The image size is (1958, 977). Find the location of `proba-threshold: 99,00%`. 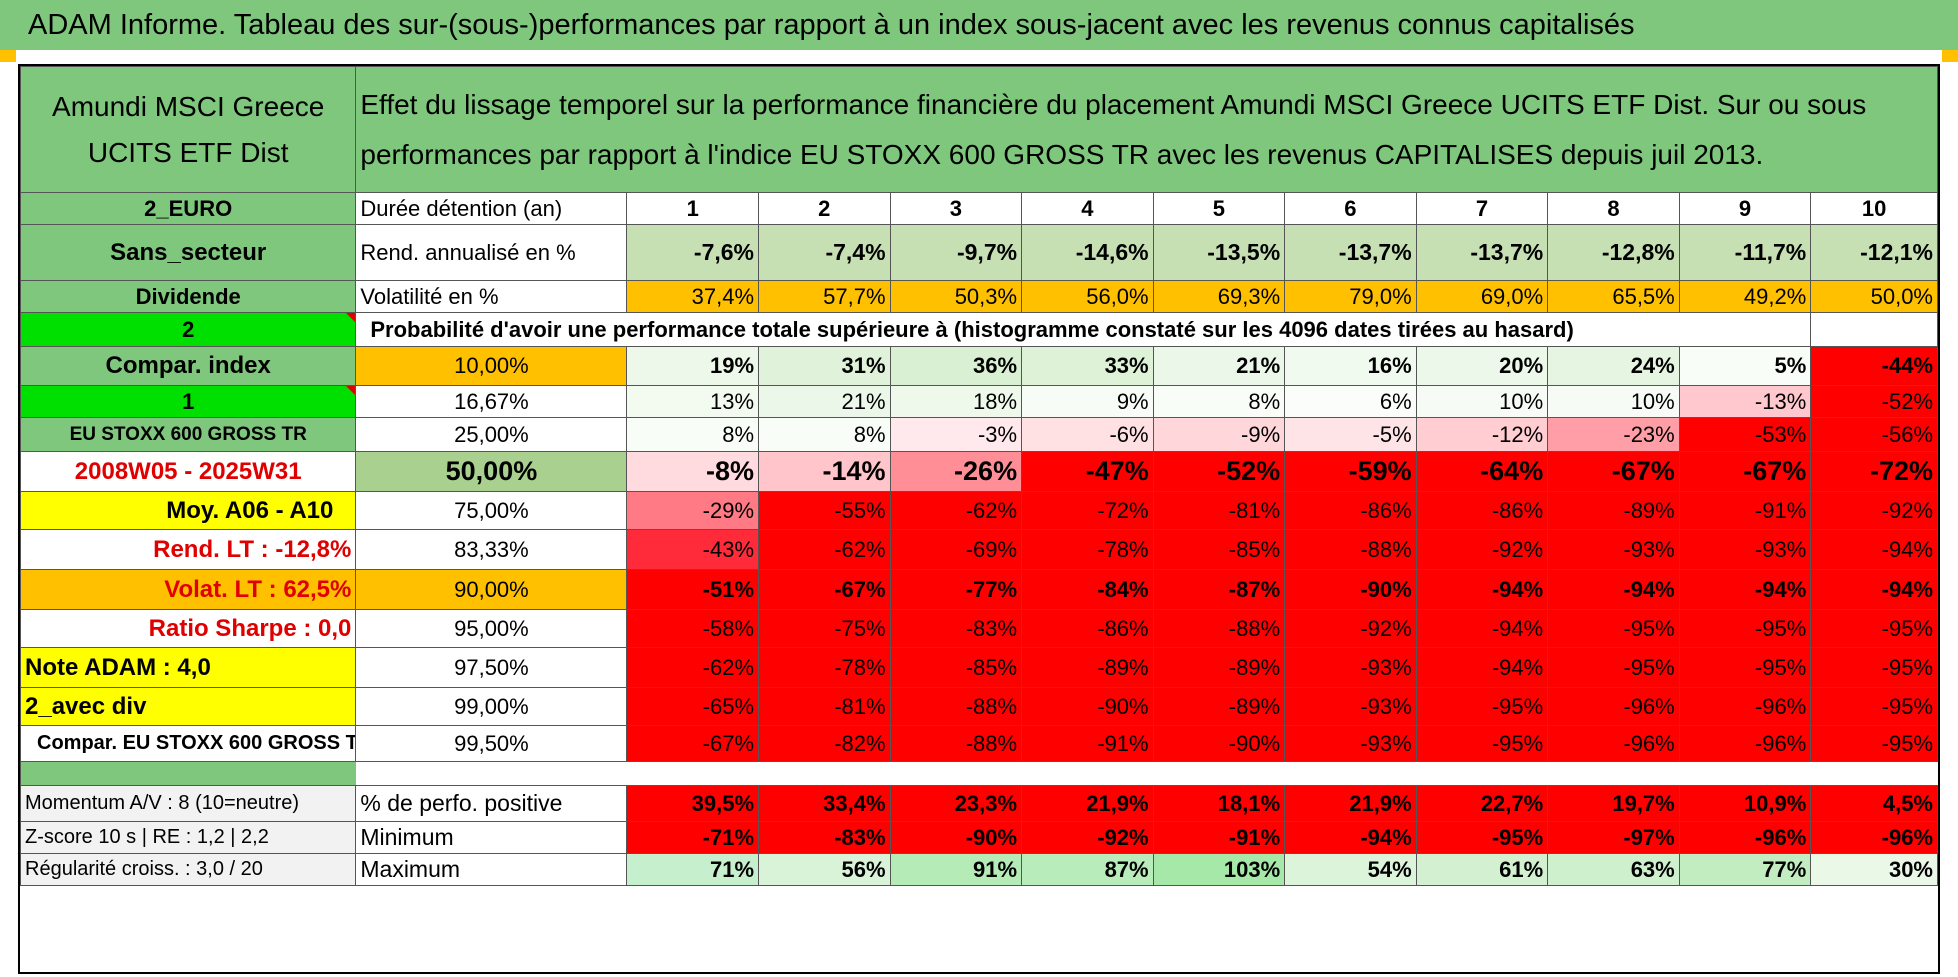

proba-threshold: 99,00% is located at coordinates (491, 706).